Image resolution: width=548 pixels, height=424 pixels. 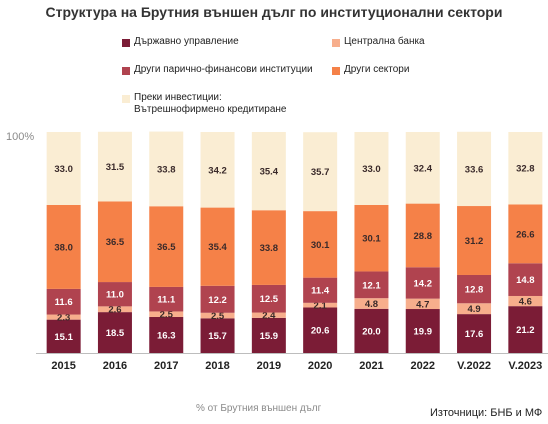 I want to click on legend-item-other-sectors: Други сектори, so click(x=370, y=70).